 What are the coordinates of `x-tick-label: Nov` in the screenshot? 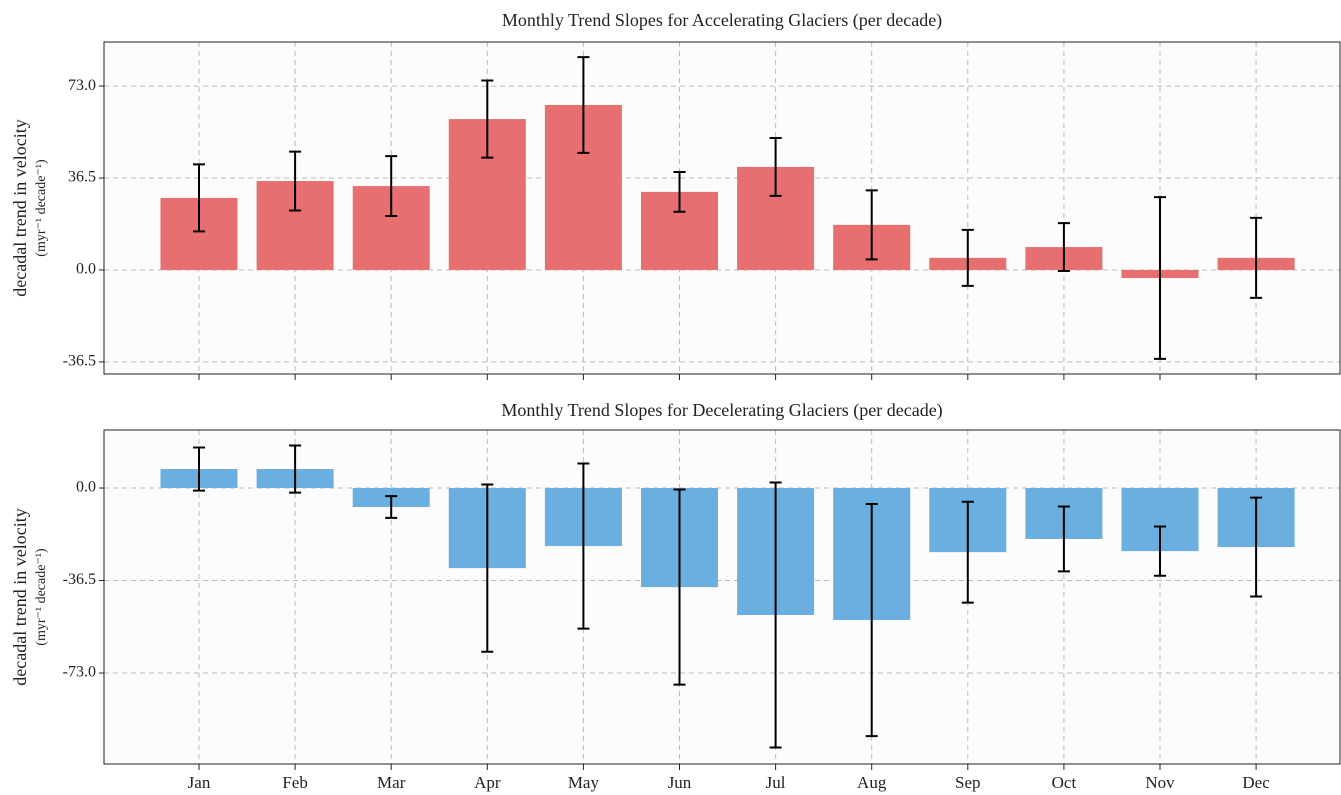 It's located at (1160, 782).